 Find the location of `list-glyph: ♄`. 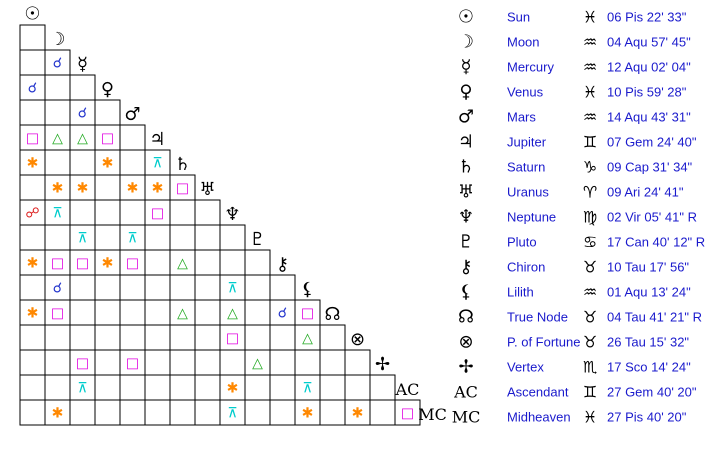

list-glyph: ♄ is located at coordinates (466, 167).